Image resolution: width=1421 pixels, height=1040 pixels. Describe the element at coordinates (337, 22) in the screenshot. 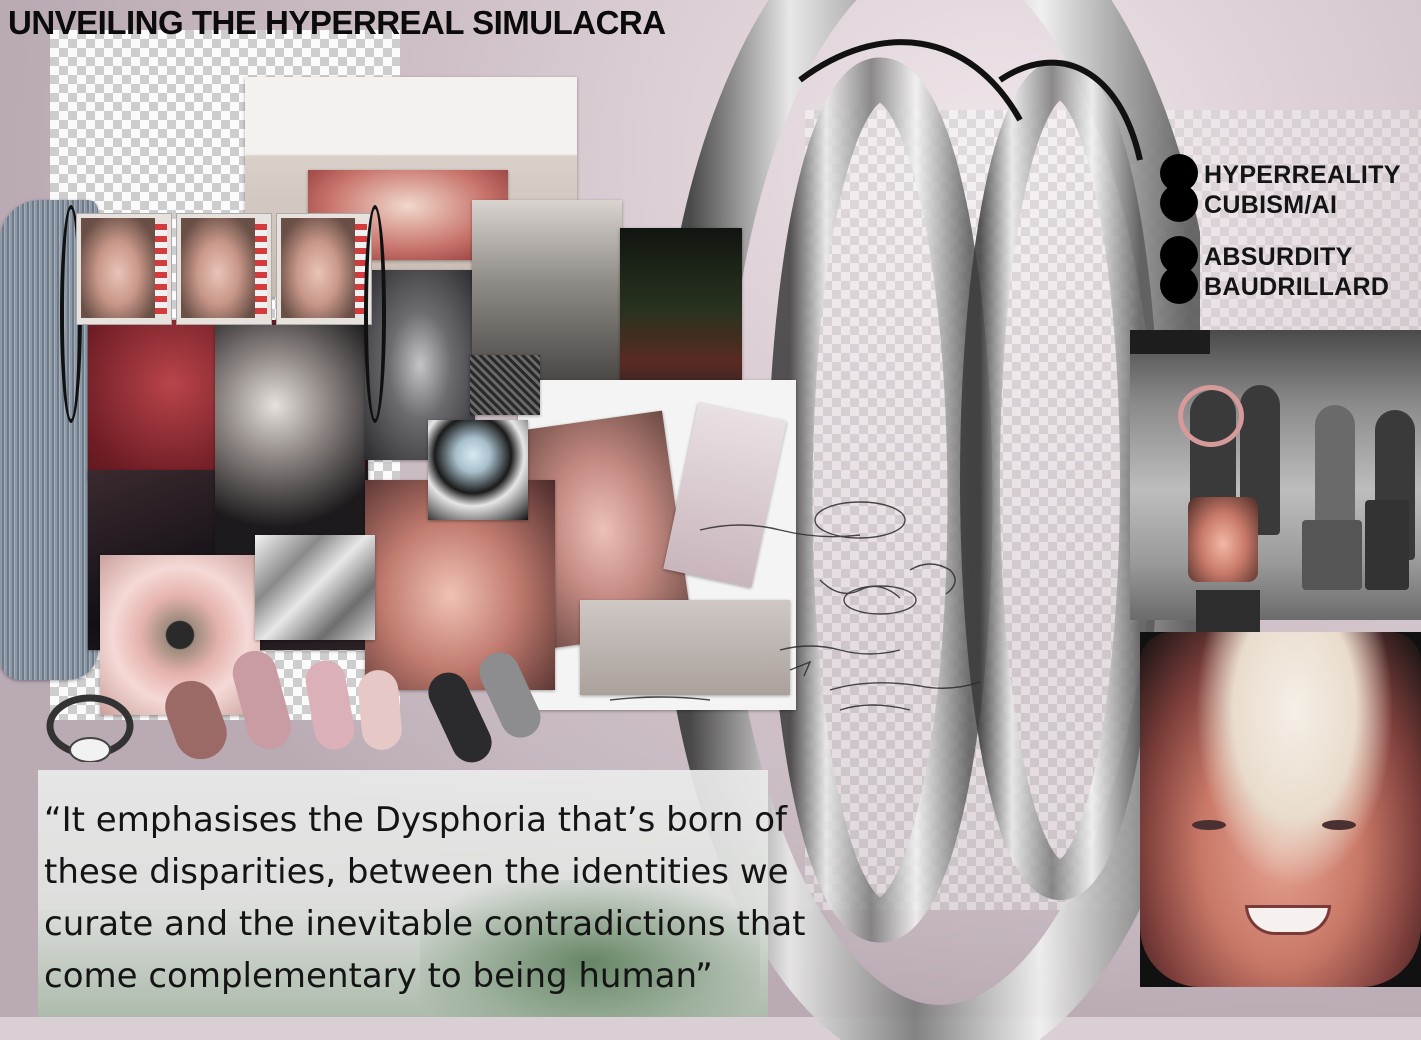

I see `page-title: UNVEILING THE HYPERREAL SIMULACRA` at that location.